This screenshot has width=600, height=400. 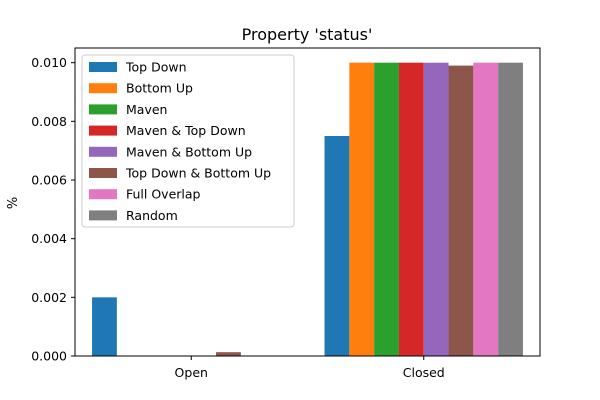 What do you see at coordinates (49, 297) in the screenshot?
I see `y-tick-label: 0.002` at bounding box center [49, 297].